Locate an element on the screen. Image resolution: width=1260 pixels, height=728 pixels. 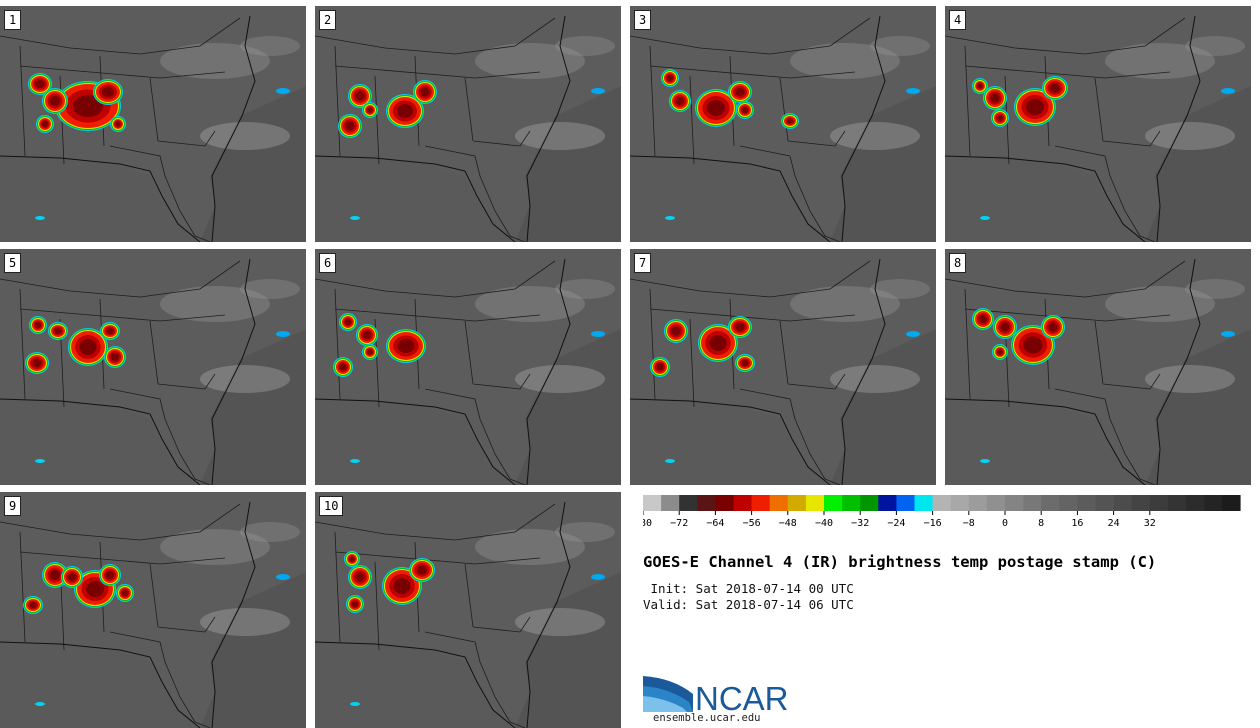
ncar-logo: NCAR is located at coordinates (716, 695).